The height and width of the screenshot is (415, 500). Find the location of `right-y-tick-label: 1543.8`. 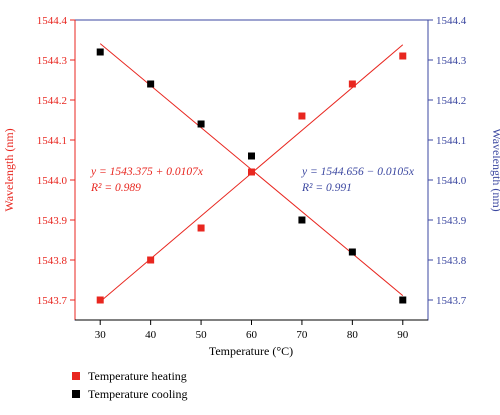

right-y-tick-label: 1543.8 is located at coordinates (451, 261).